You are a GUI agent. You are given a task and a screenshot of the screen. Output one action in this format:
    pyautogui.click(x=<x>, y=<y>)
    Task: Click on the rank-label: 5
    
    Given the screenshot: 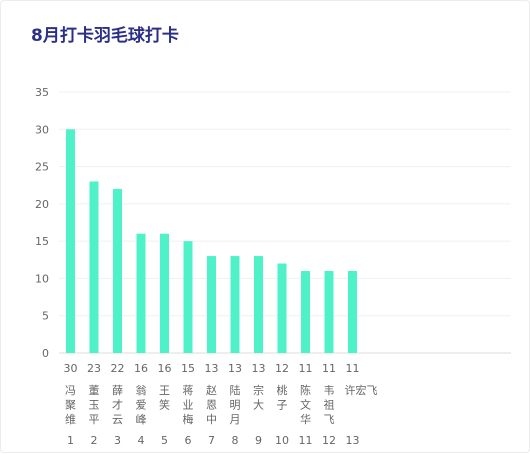 What is the action you would take?
    pyautogui.click(x=164, y=440)
    